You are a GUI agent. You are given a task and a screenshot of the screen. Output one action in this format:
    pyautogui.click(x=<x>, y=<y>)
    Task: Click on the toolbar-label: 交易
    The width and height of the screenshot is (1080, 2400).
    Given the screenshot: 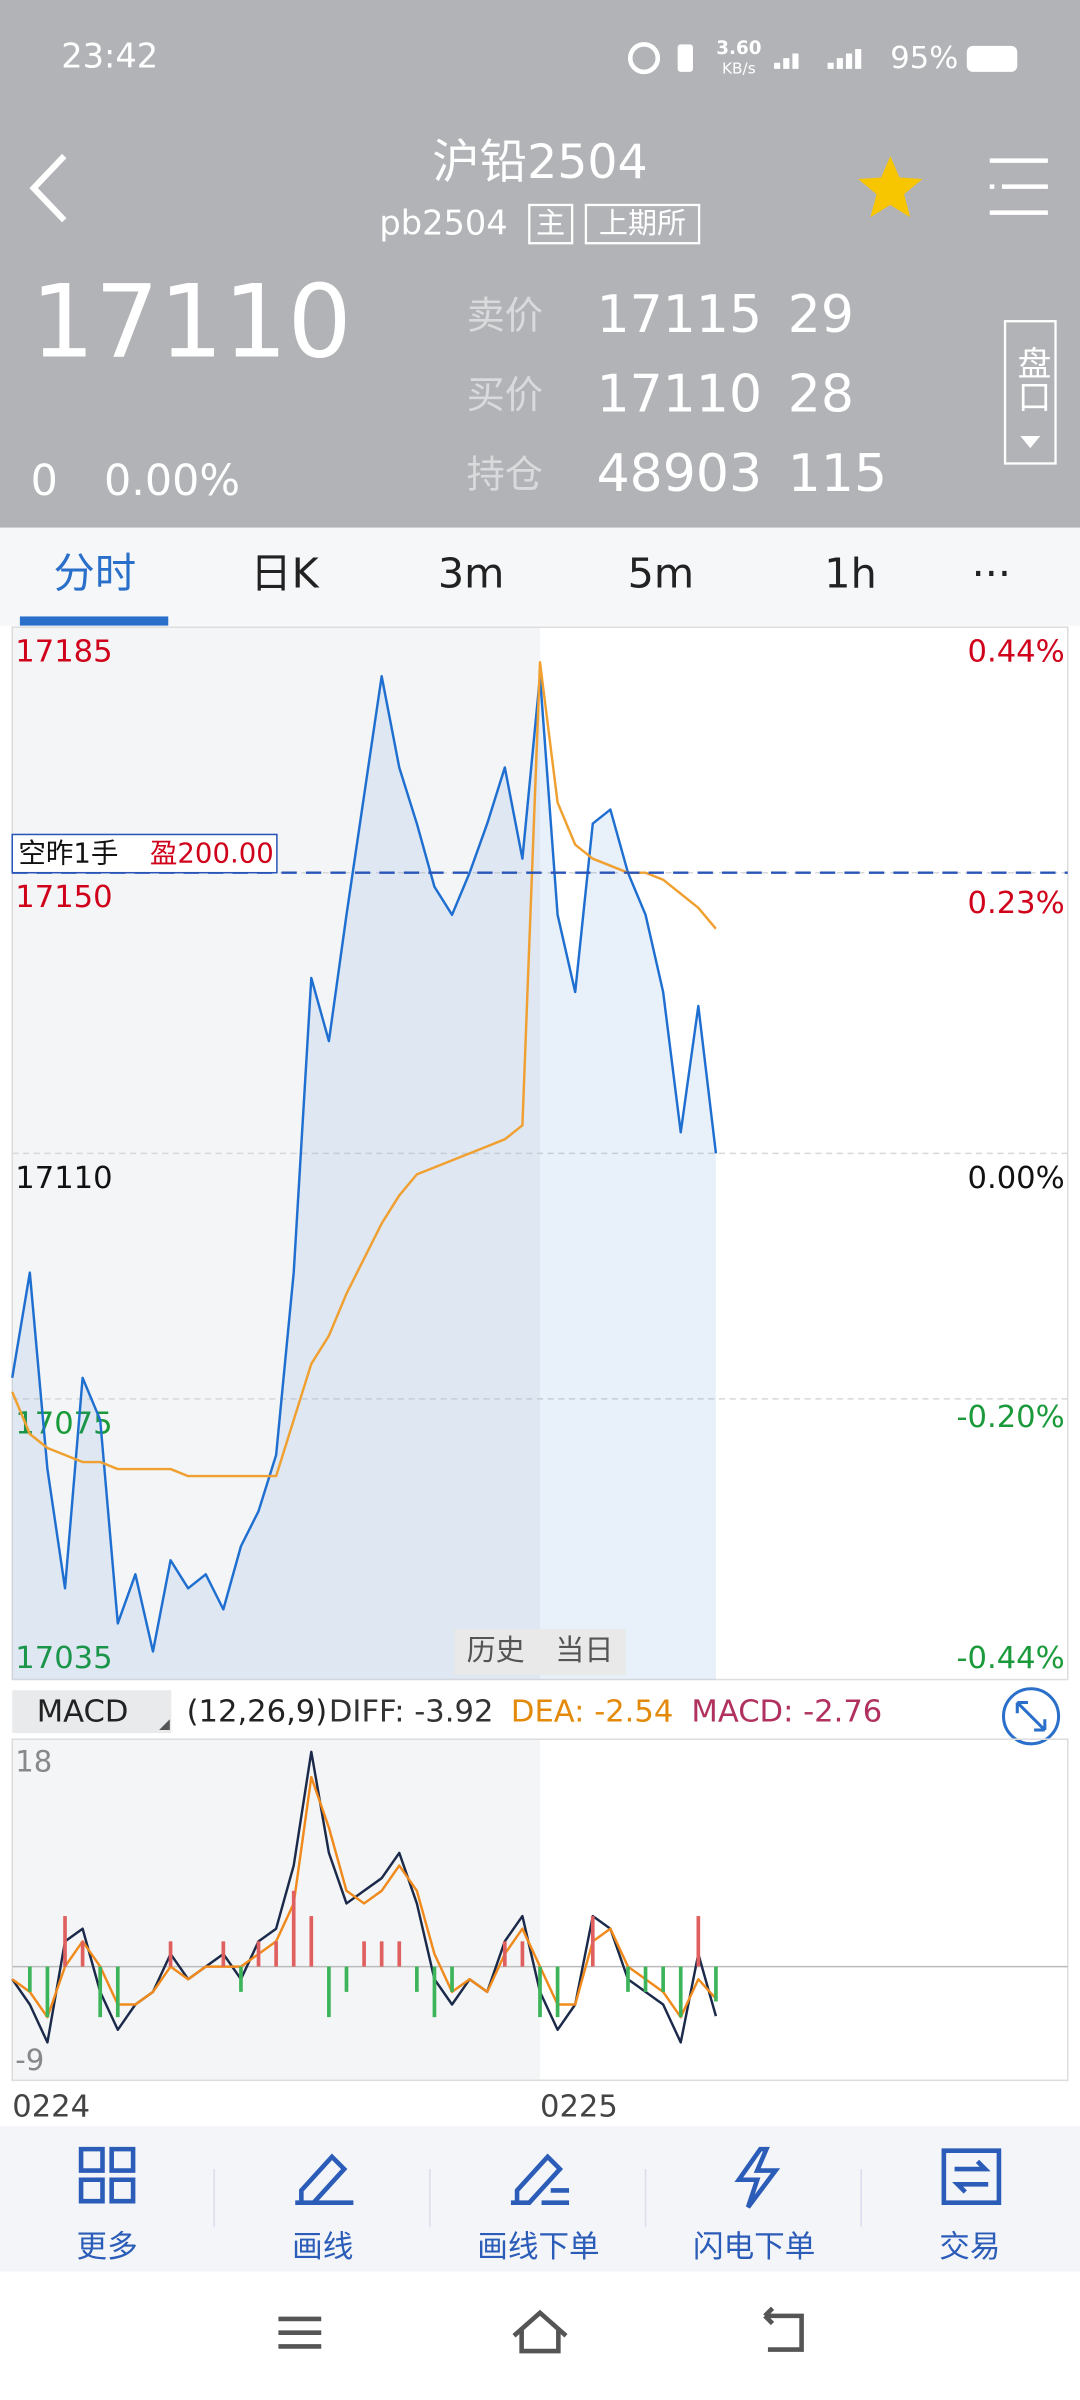 What is the action you would take?
    pyautogui.click(x=969, y=2247)
    